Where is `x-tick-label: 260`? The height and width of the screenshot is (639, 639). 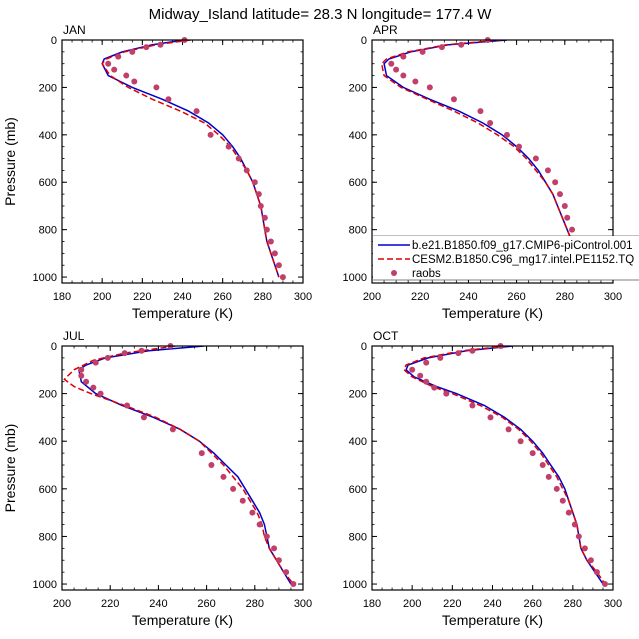
x-tick-label: 260 is located at coordinates (532, 604).